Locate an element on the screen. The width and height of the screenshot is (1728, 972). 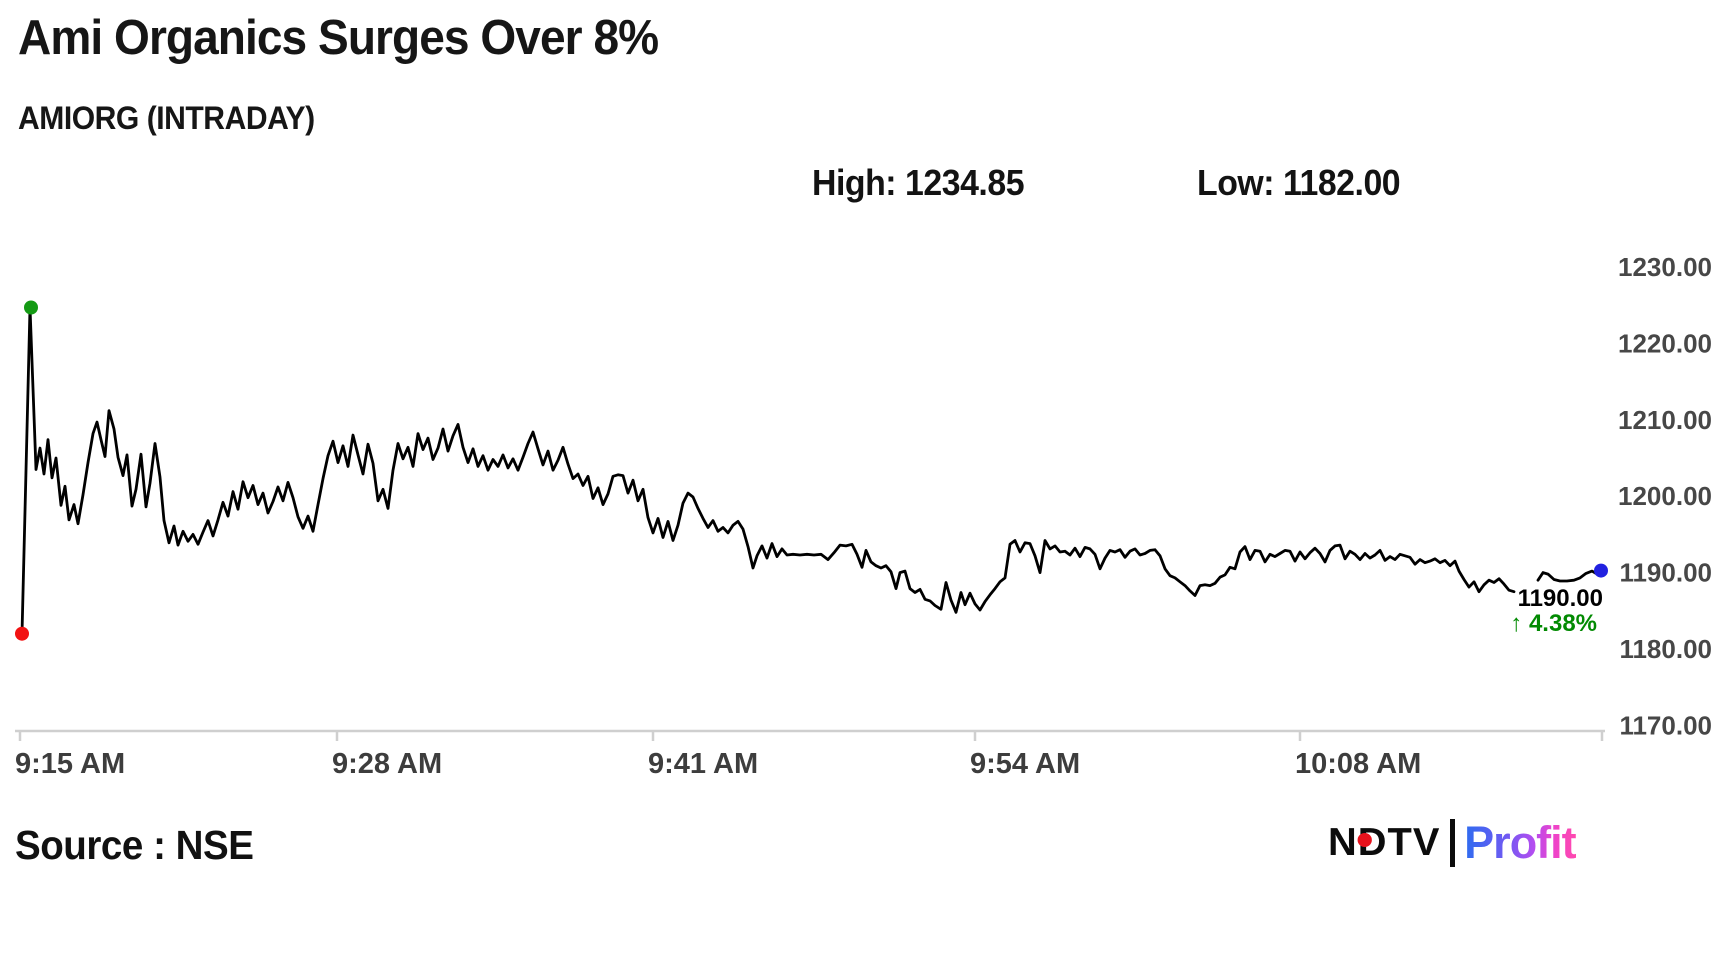
chart-subtitle: AMIORG (INTRADAY) is located at coordinates (166, 118).